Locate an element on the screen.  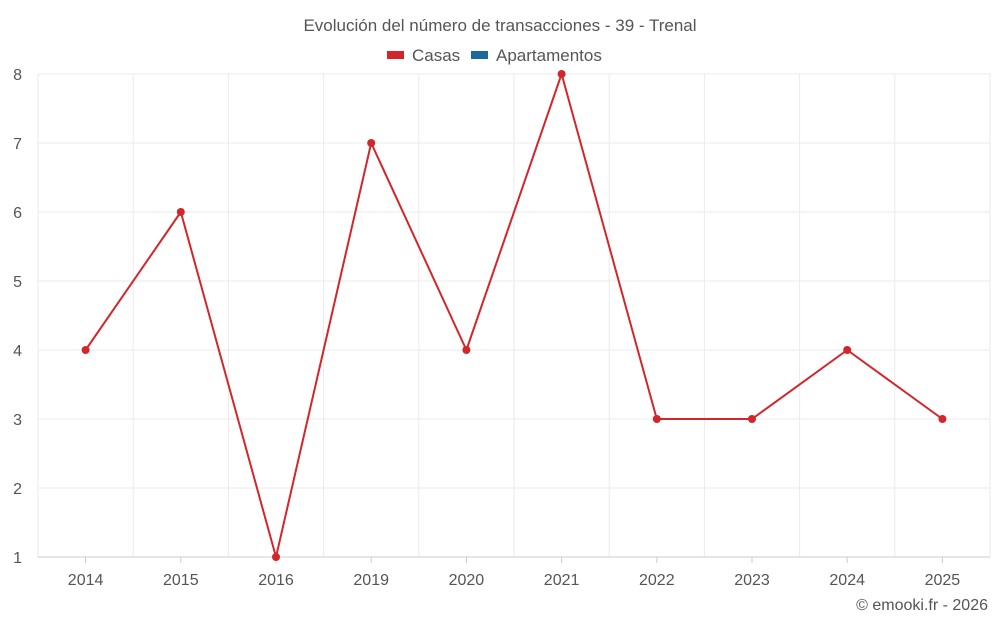
x-axis-ticks: 2014 2015 2016 2019 2020 2021 2022 2023 2024 2025 is located at coordinates (514, 573).